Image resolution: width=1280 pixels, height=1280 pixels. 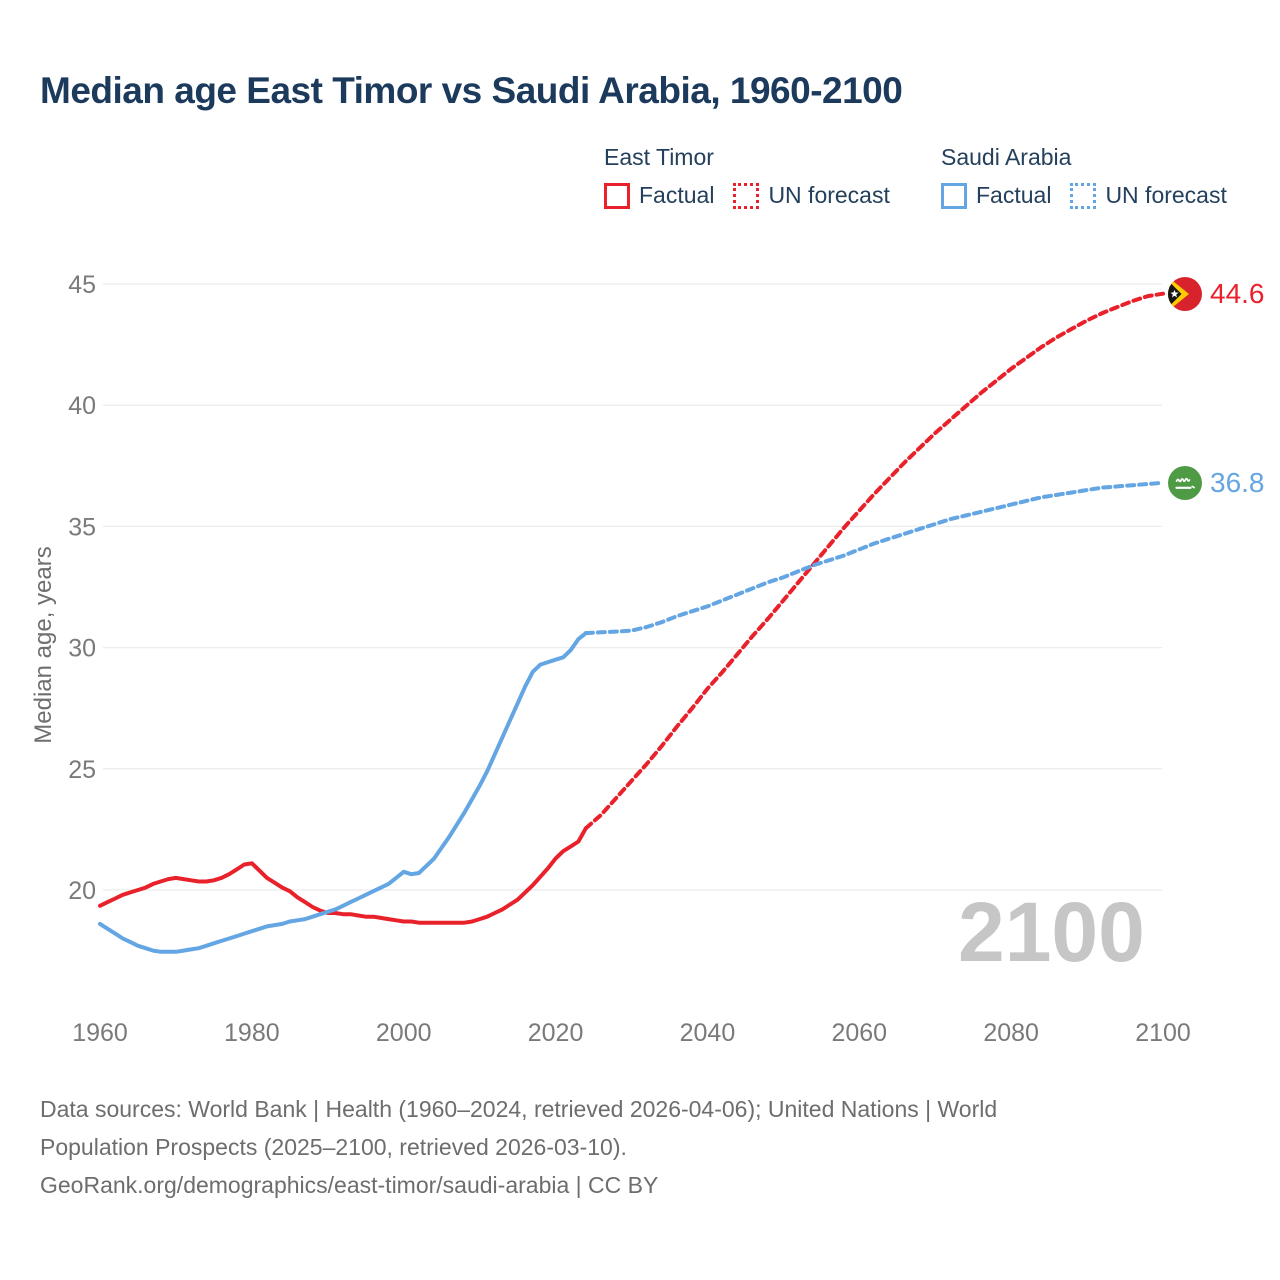 I want to click on end-label-east-timor: 44.6, so click(x=1216, y=293).